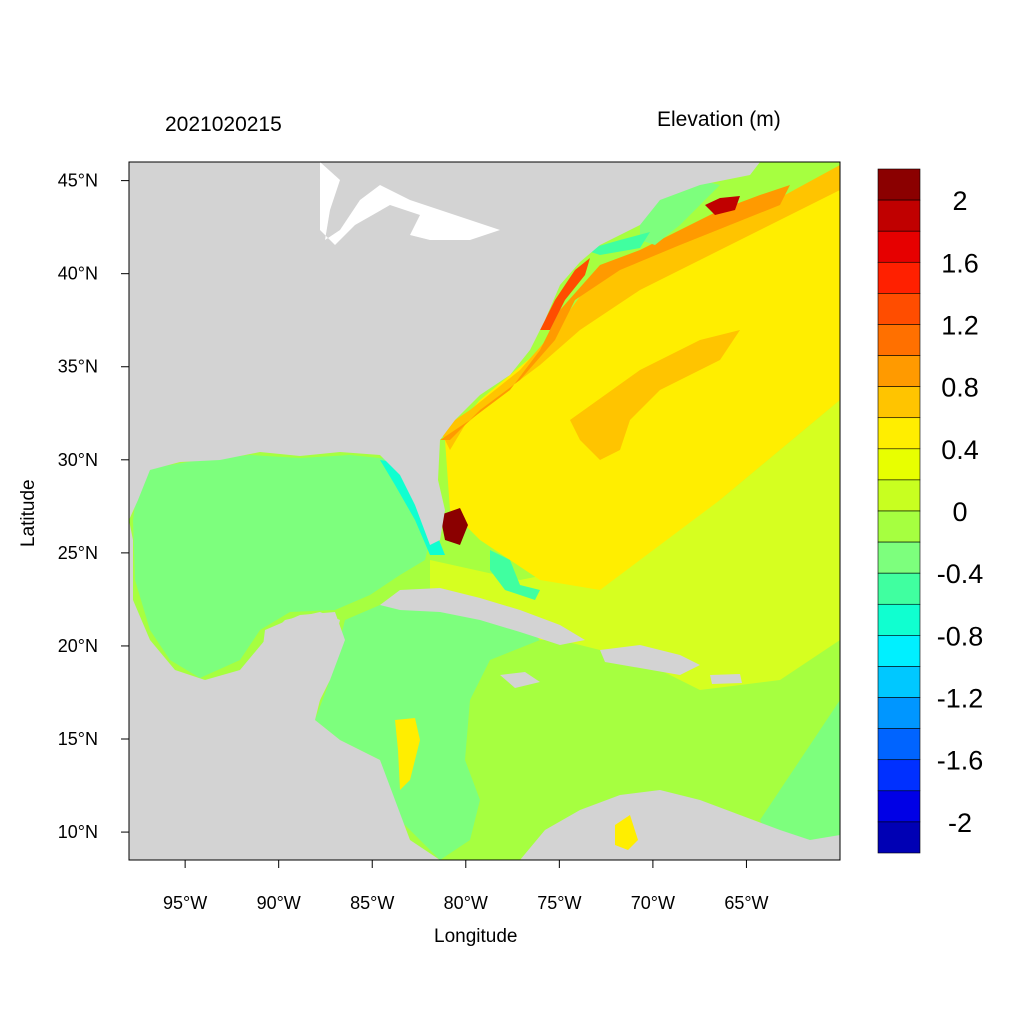 This screenshot has height=1024, width=1024. What do you see at coordinates (680, 212) in the screenshot?
I see `gulf-of-maine-water` at bounding box center [680, 212].